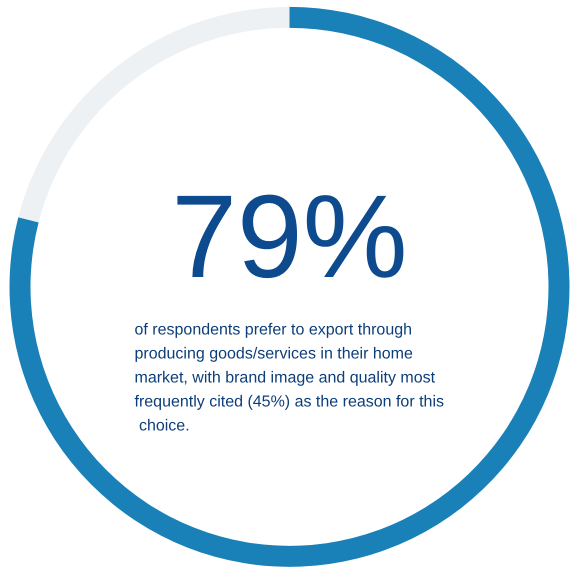 The width and height of the screenshot is (579, 568). I want to click on data-label: 79%, so click(289, 237).